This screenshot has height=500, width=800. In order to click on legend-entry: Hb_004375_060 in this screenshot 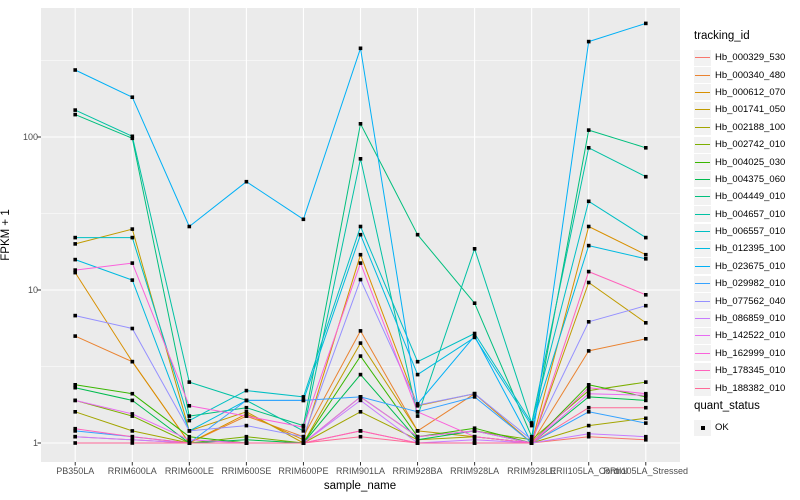, I will do `click(744, 179)`.